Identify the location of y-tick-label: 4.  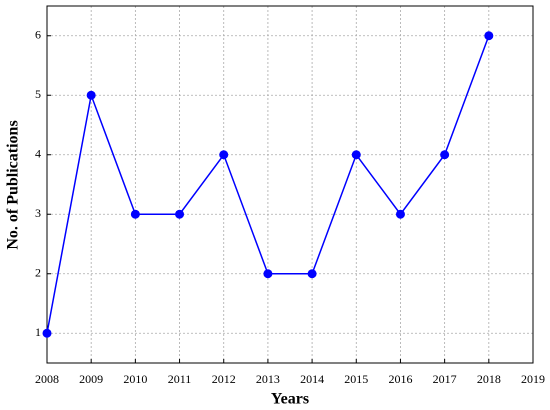
(38, 154).